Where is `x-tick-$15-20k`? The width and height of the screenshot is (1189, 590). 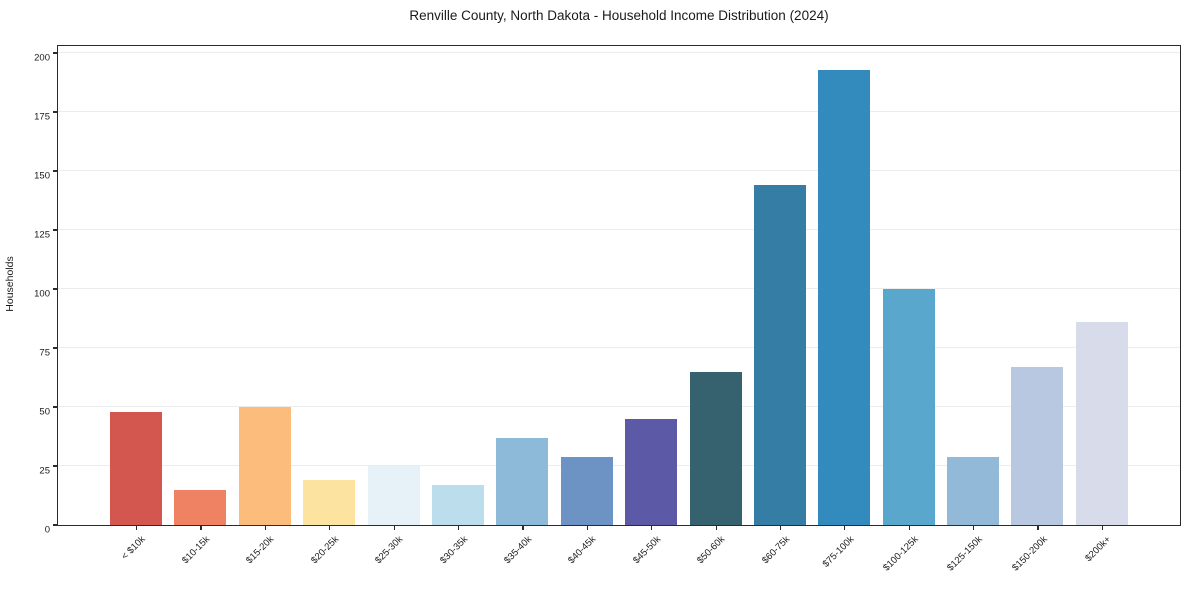 x-tick-$15-20k is located at coordinates (265, 527).